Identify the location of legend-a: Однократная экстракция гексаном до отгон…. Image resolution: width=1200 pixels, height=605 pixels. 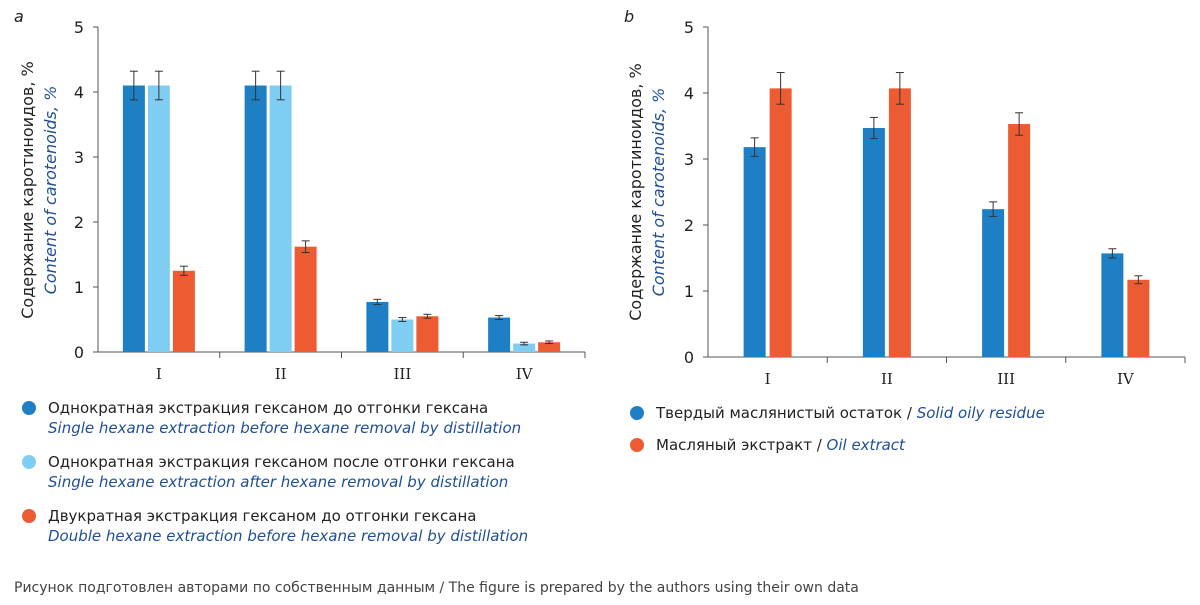
(312, 479).